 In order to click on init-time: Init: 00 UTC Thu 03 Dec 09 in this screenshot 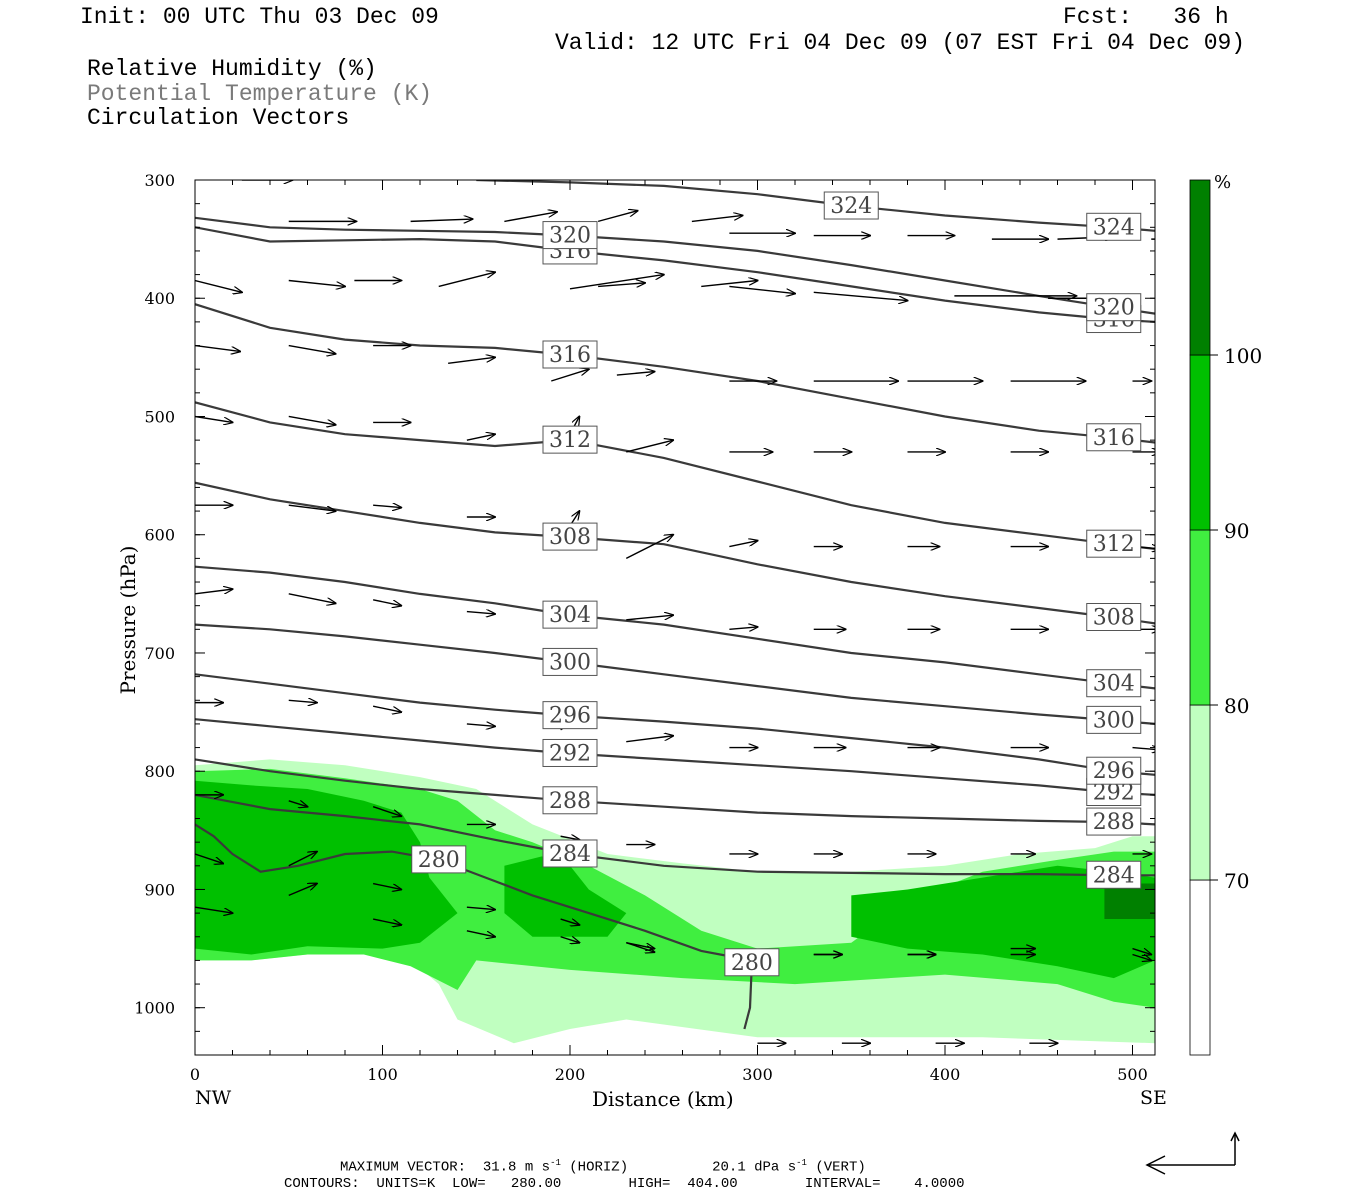, I will do `click(259, 17)`.